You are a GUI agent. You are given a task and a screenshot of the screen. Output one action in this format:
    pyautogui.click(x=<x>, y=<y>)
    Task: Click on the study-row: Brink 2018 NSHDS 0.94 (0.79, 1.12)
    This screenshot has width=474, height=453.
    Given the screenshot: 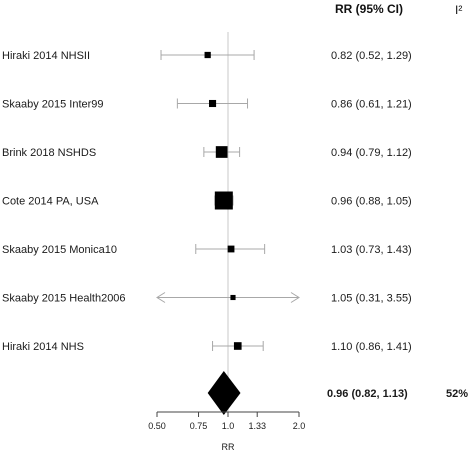 What is the action you would take?
    pyautogui.click(x=207, y=152)
    